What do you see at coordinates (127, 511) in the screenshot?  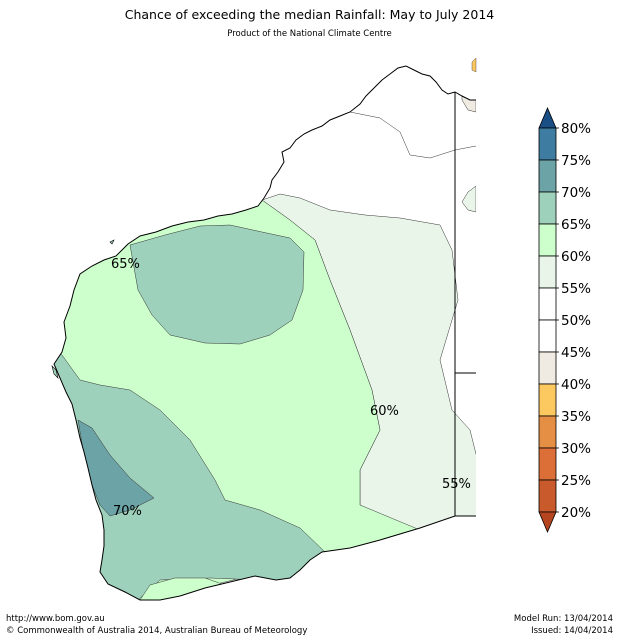 I see `contour-label-70: 70%` at bounding box center [127, 511].